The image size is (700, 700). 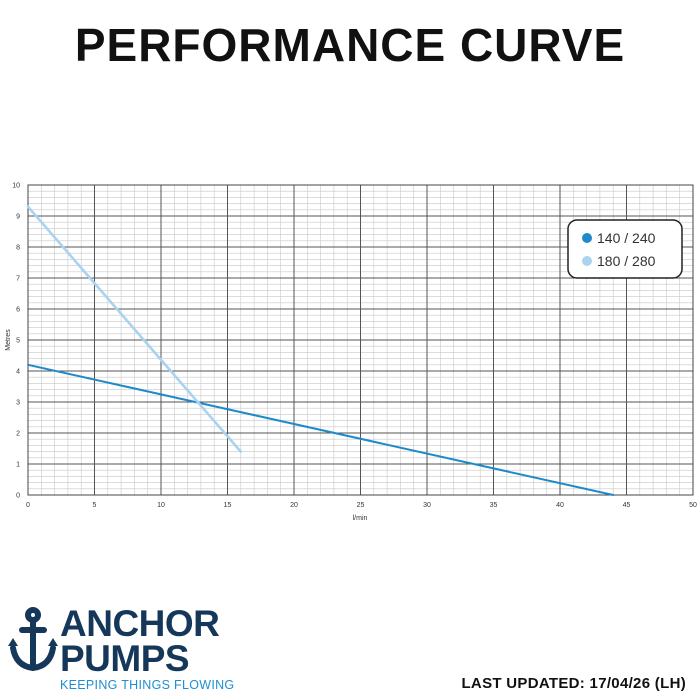 What do you see at coordinates (350, 45) in the screenshot?
I see `page-title: PERFORMANCE CURVE` at bounding box center [350, 45].